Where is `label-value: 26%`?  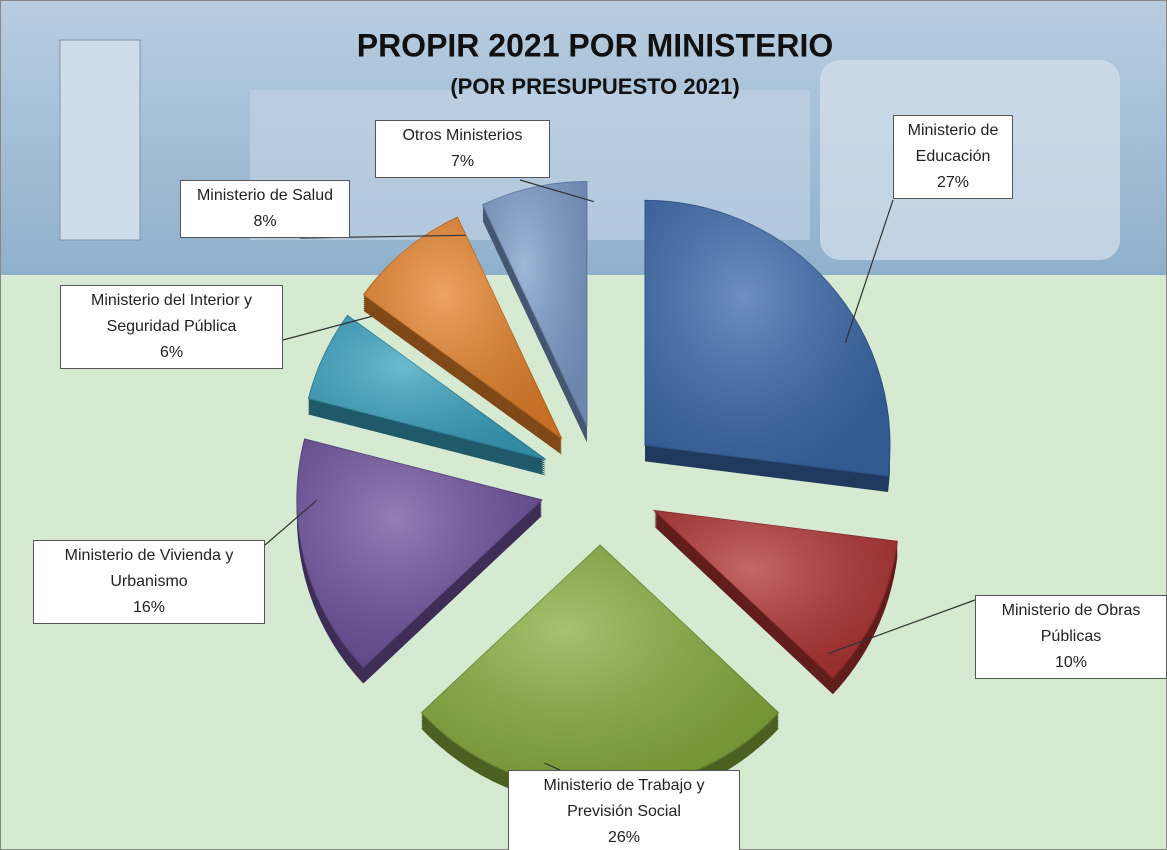
label-value: 26% is located at coordinates (624, 837).